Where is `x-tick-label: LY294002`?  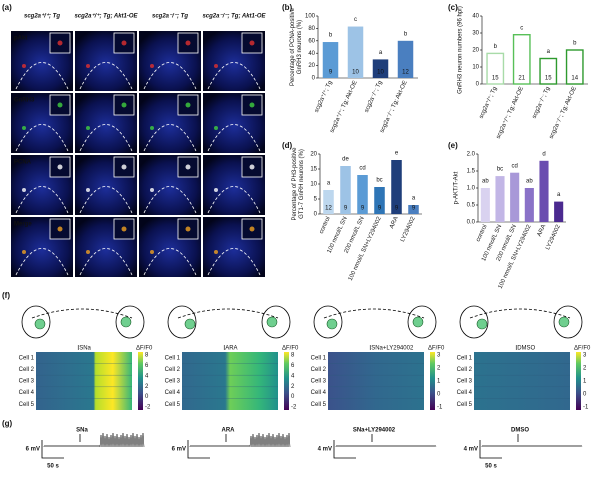 x-tick-label: LY294002 is located at coordinates (553, 237).